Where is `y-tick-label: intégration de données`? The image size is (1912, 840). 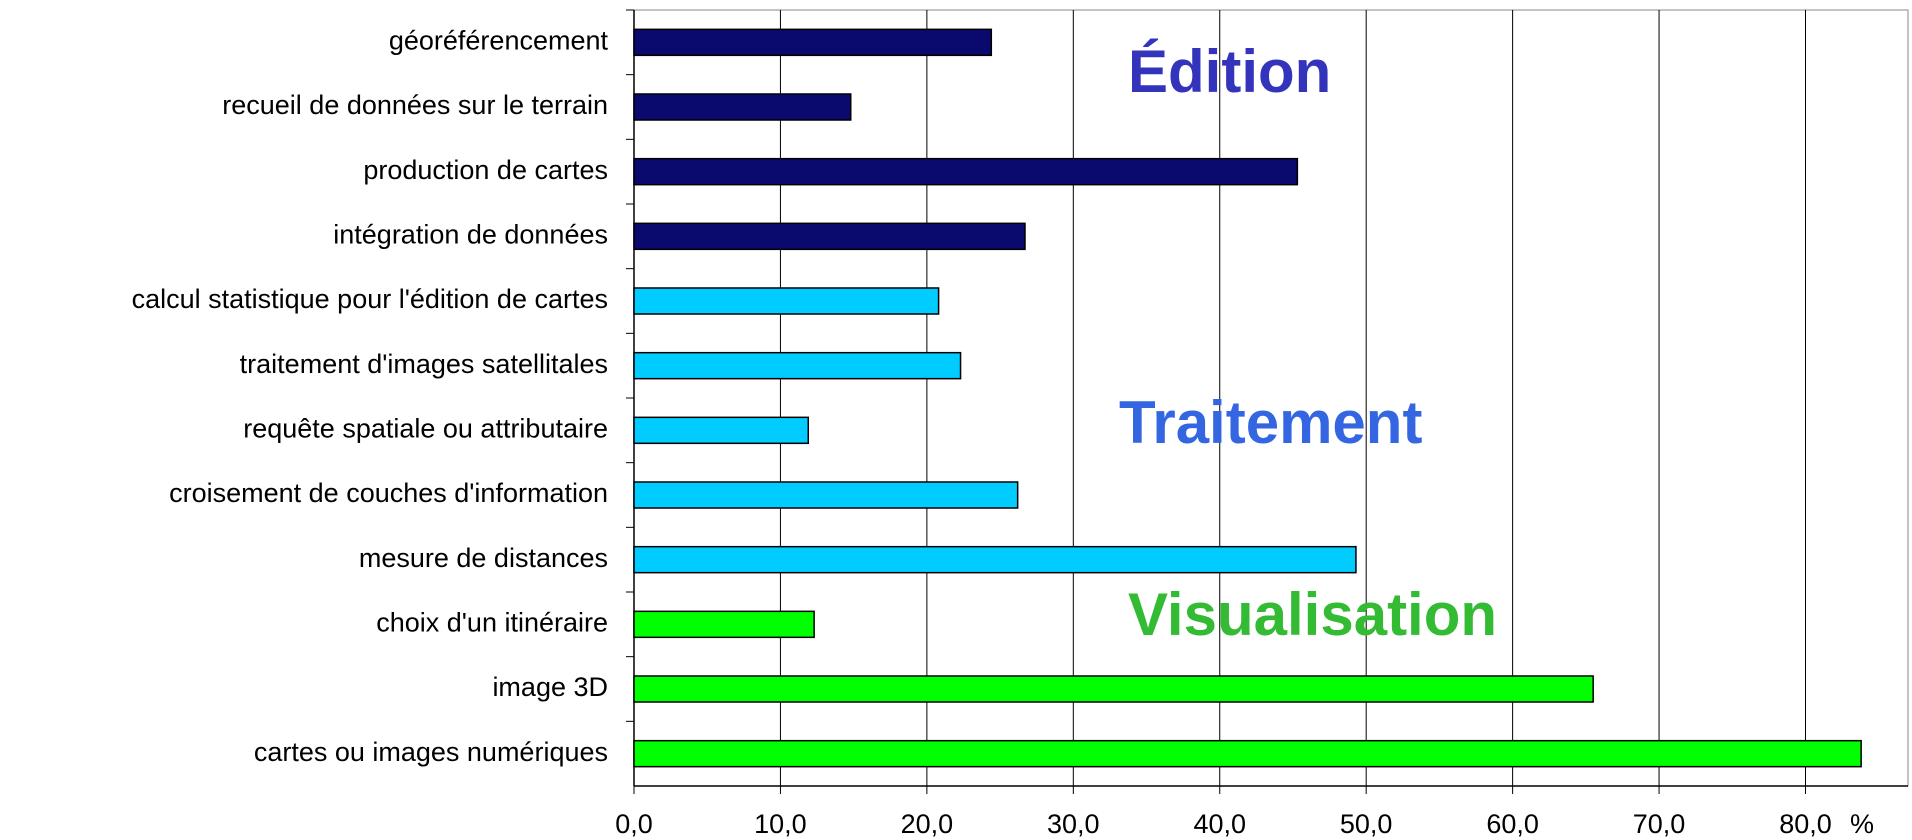 y-tick-label: intégration de données is located at coordinates (470, 234).